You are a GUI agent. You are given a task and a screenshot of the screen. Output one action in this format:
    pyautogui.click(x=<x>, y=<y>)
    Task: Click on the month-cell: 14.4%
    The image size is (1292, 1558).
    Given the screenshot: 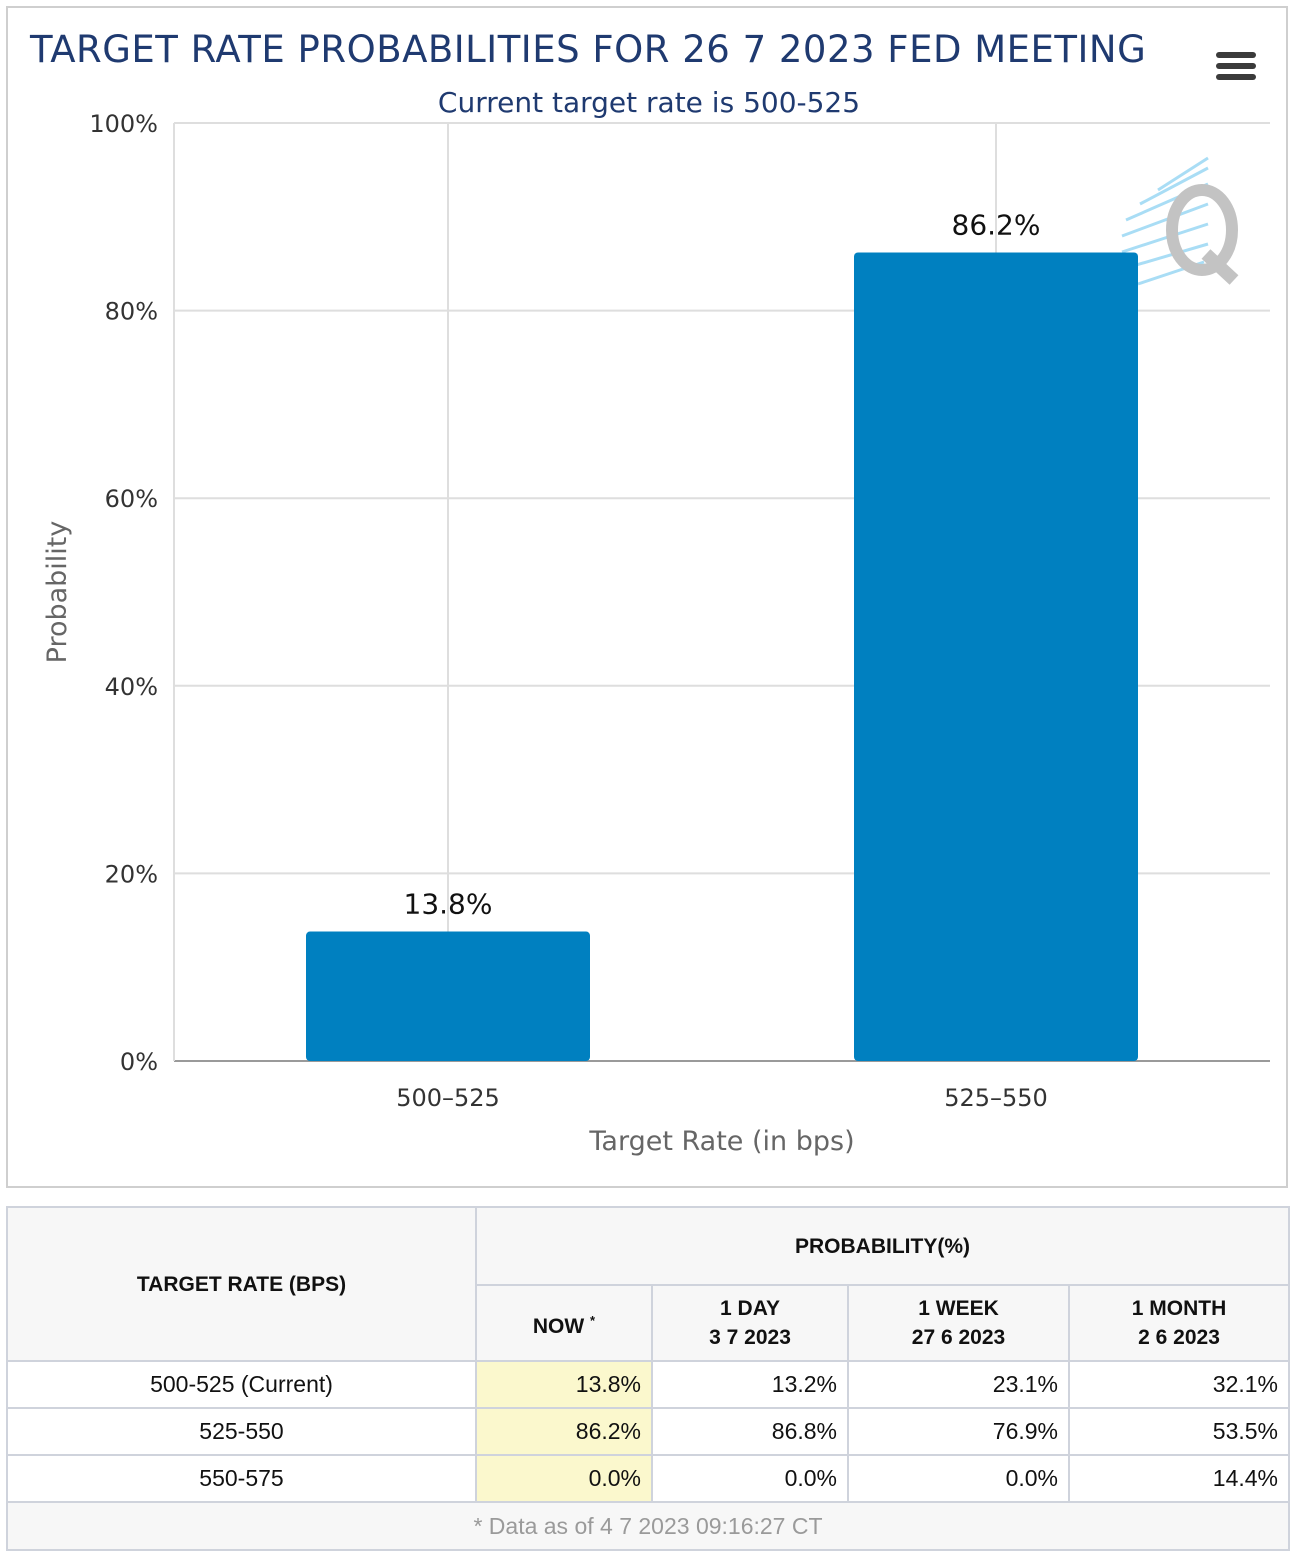 What is the action you would take?
    pyautogui.click(x=1179, y=1478)
    